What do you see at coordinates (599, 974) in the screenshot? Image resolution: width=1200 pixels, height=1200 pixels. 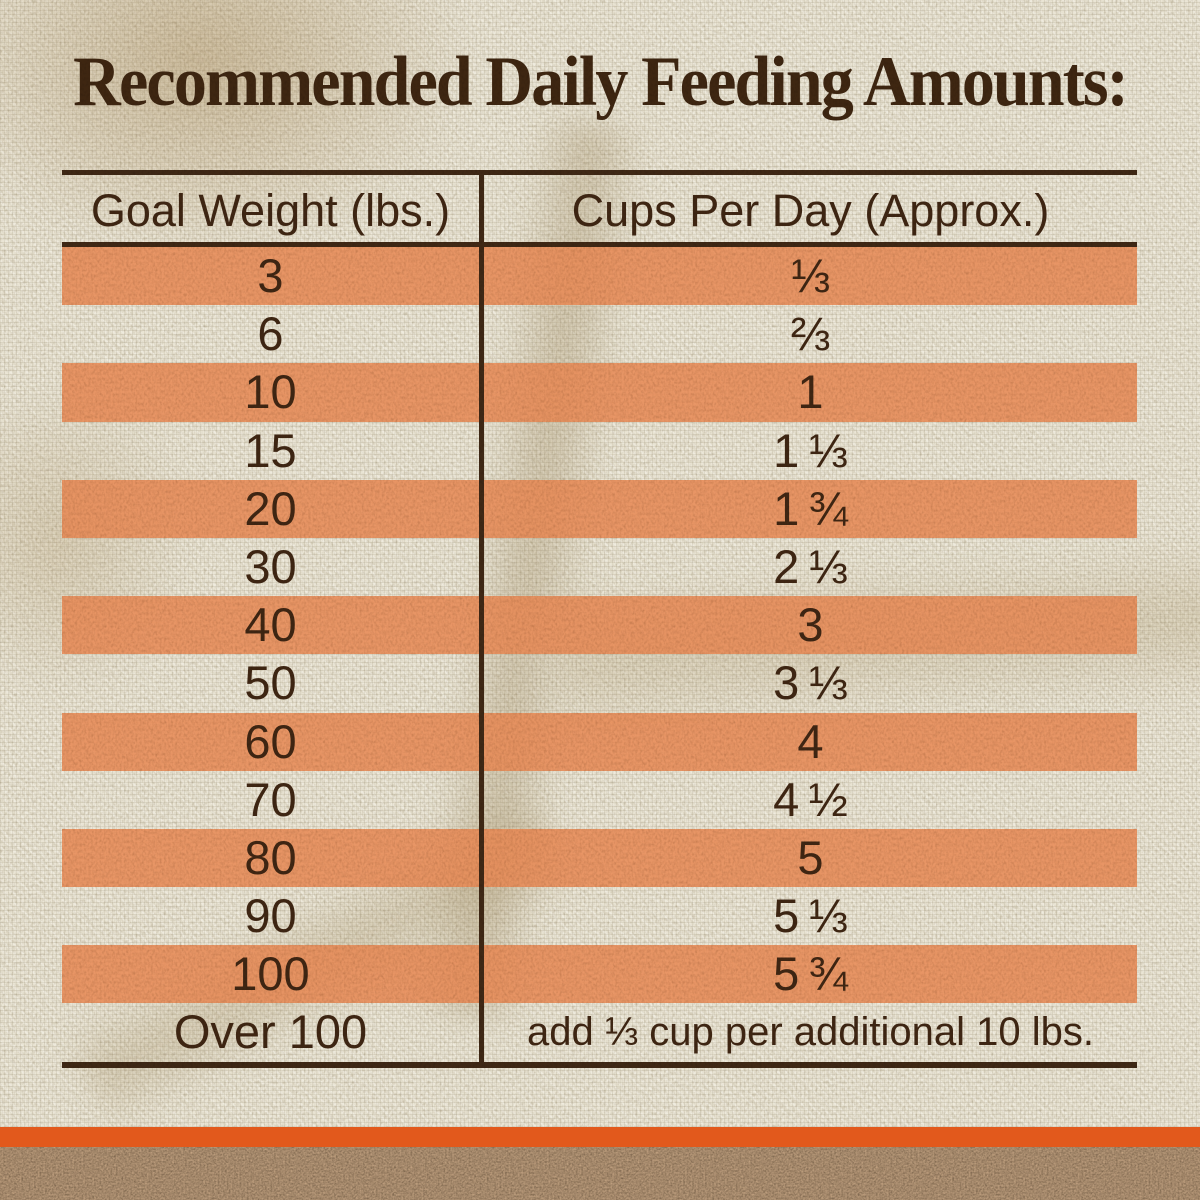 I see `table-row: 100 5 ¾` at bounding box center [599, 974].